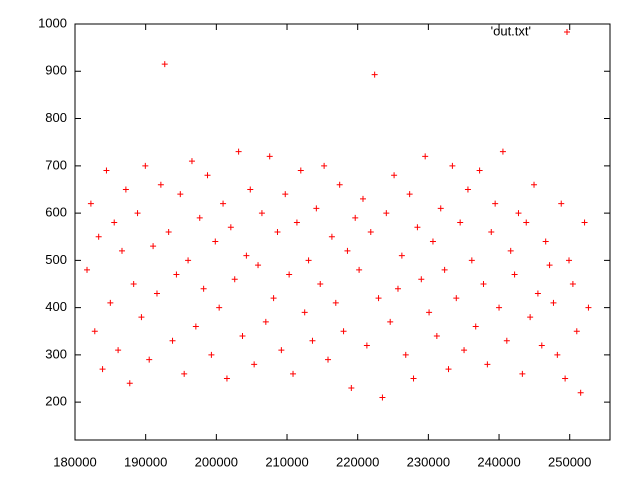 This screenshot has height=480, width=640. I want to click on y-tick-label: 300, so click(56, 353).